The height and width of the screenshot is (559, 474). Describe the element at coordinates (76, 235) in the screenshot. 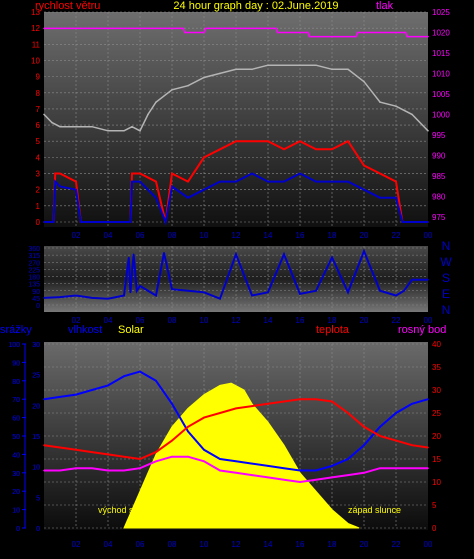

I see `x-tick-label: 02` at that location.